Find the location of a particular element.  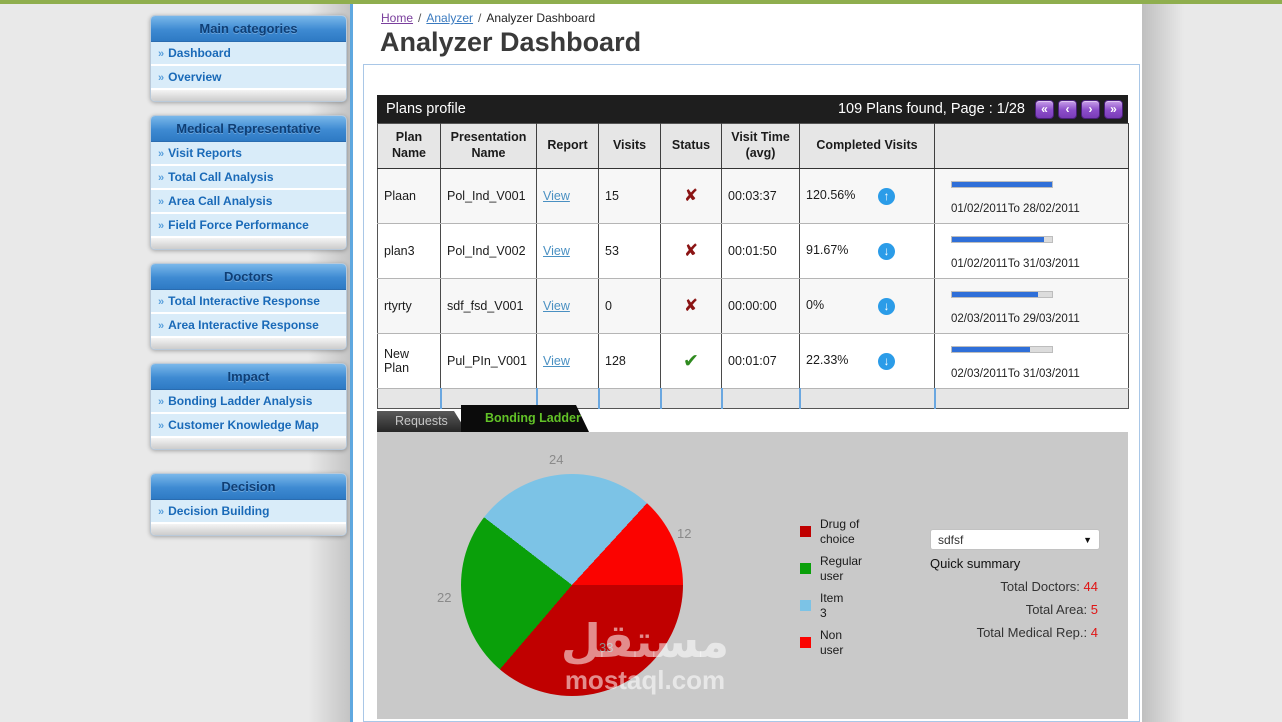

sidebar-item-total-interactive-response: » Total Interactive Response is located at coordinates (248, 302).